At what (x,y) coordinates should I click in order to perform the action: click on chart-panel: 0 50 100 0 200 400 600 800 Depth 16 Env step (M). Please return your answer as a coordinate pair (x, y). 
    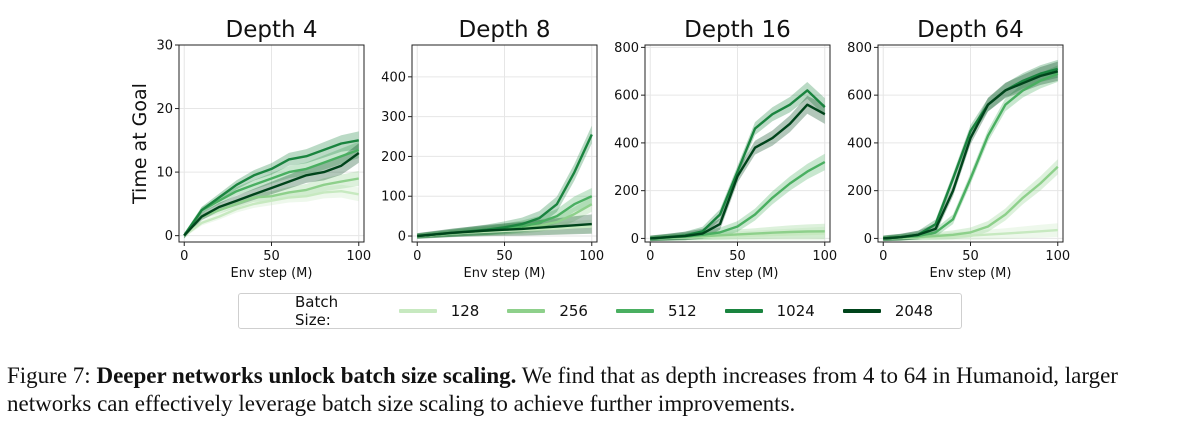
    Looking at the image, I should click on (725, 149).